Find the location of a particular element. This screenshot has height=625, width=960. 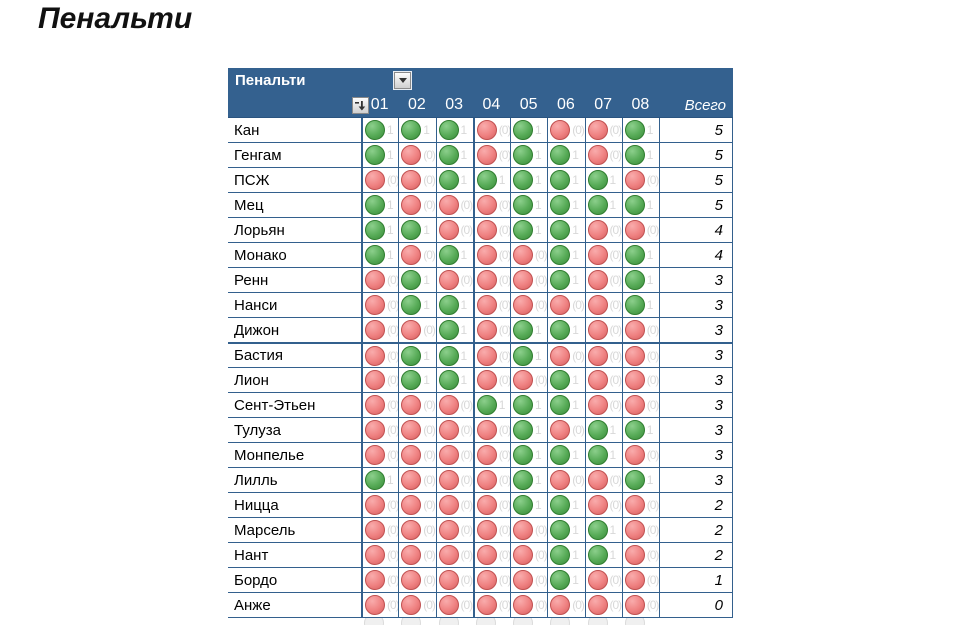

team-name-cell: Генгам is located at coordinates (258, 155).